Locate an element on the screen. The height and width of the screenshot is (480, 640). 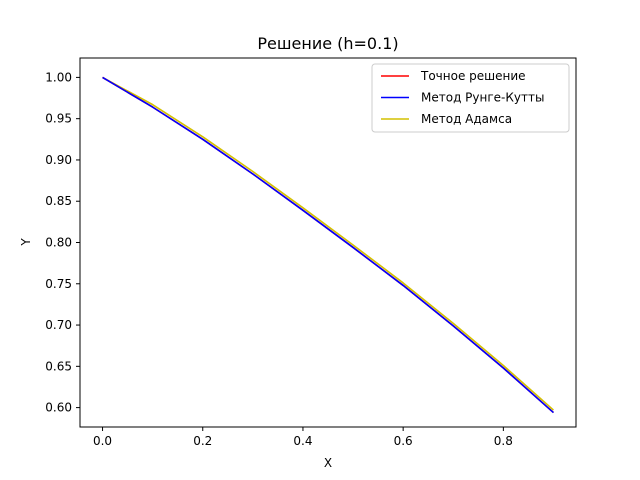
y-tick-label: 0.90 is located at coordinates (58, 160).